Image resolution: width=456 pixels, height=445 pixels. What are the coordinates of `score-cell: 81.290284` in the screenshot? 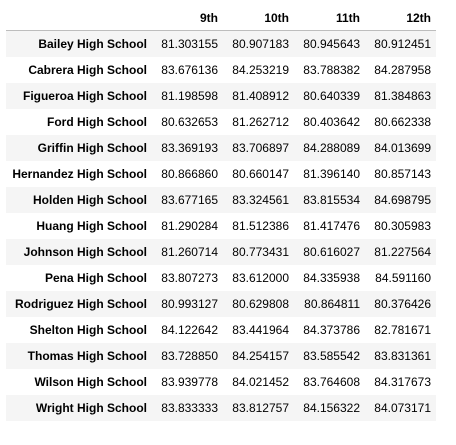 It's located at (189, 225).